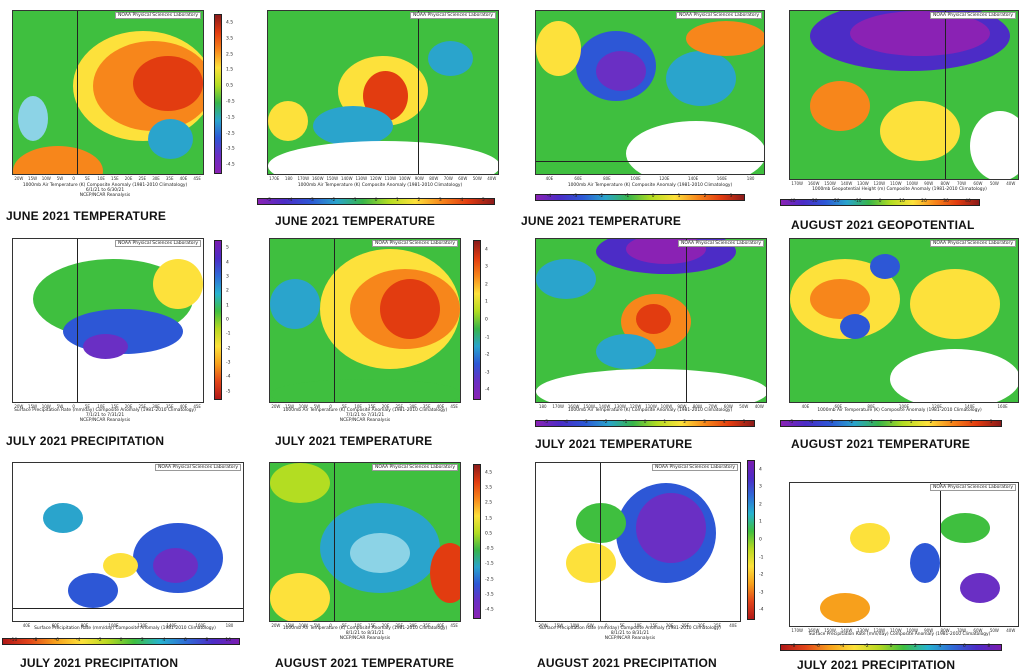  What do you see at coordinates (721, 178) in the screenshot?
I see `longitude-tick-label: 160E` at bounding box center [721, 178].